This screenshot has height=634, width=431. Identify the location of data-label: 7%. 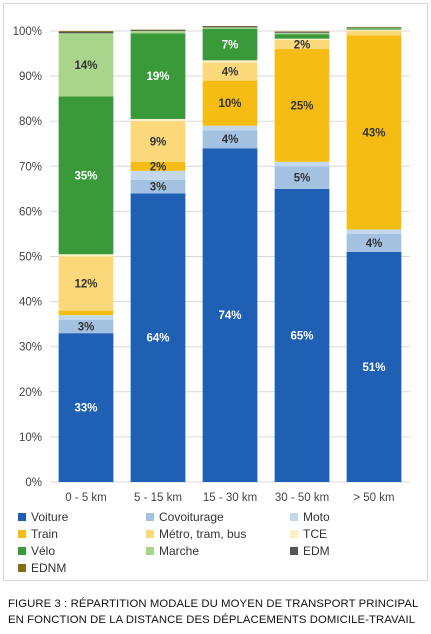
(230, 46).